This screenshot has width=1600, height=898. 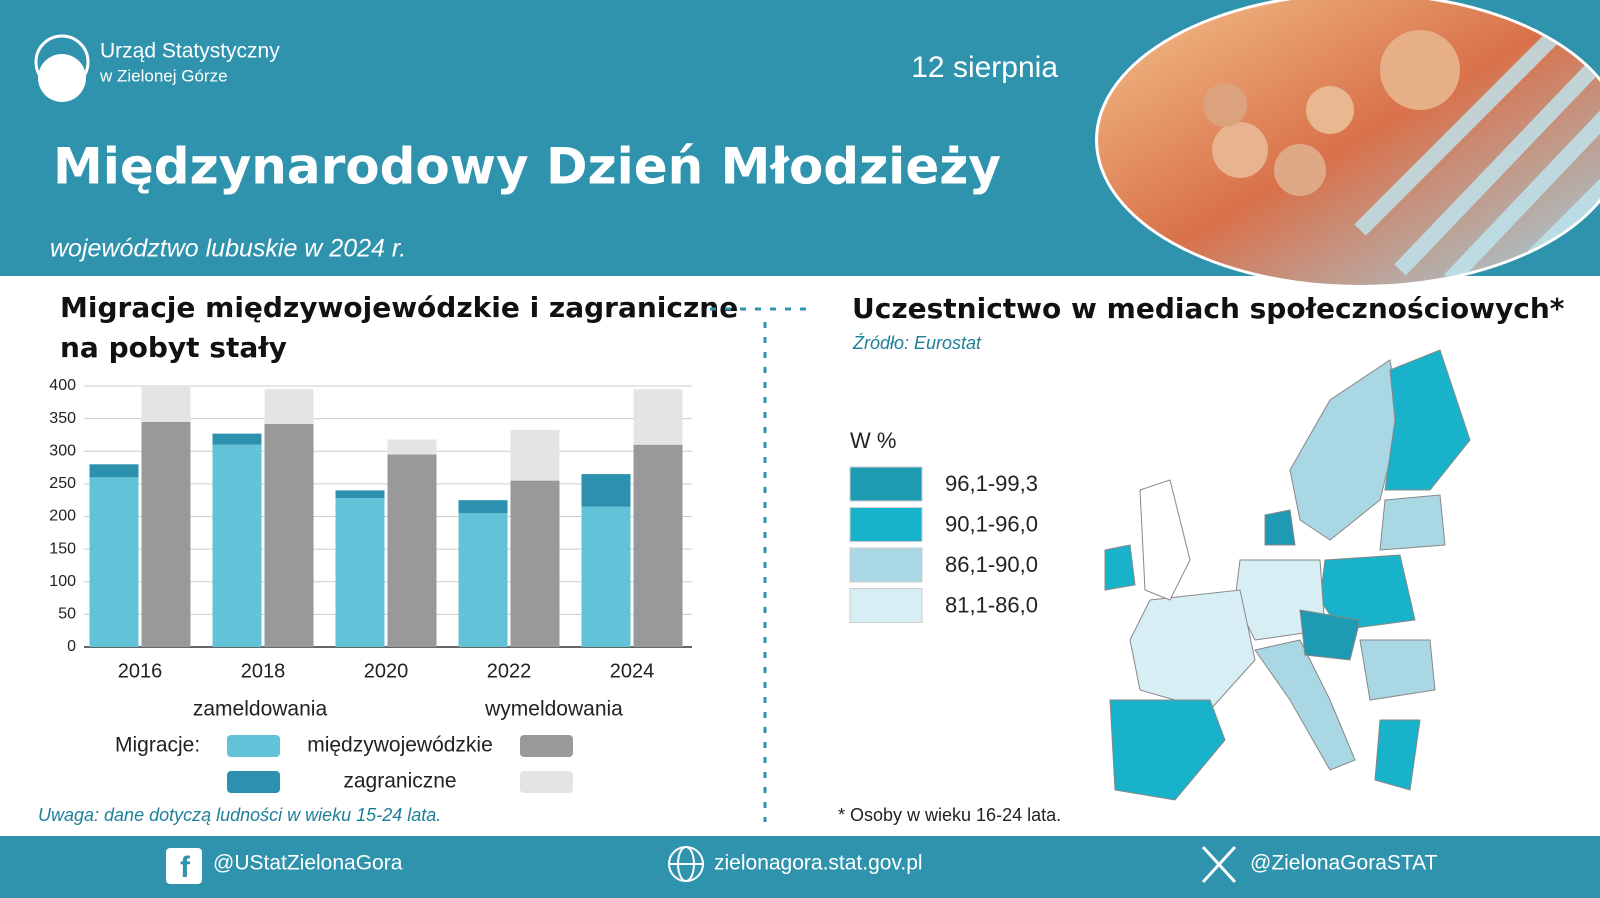 What do you see at coordinates (991, 564) in the screenshot?
I see `map-legend-label: 86,1-90,0` at bounding box center [991, 564].